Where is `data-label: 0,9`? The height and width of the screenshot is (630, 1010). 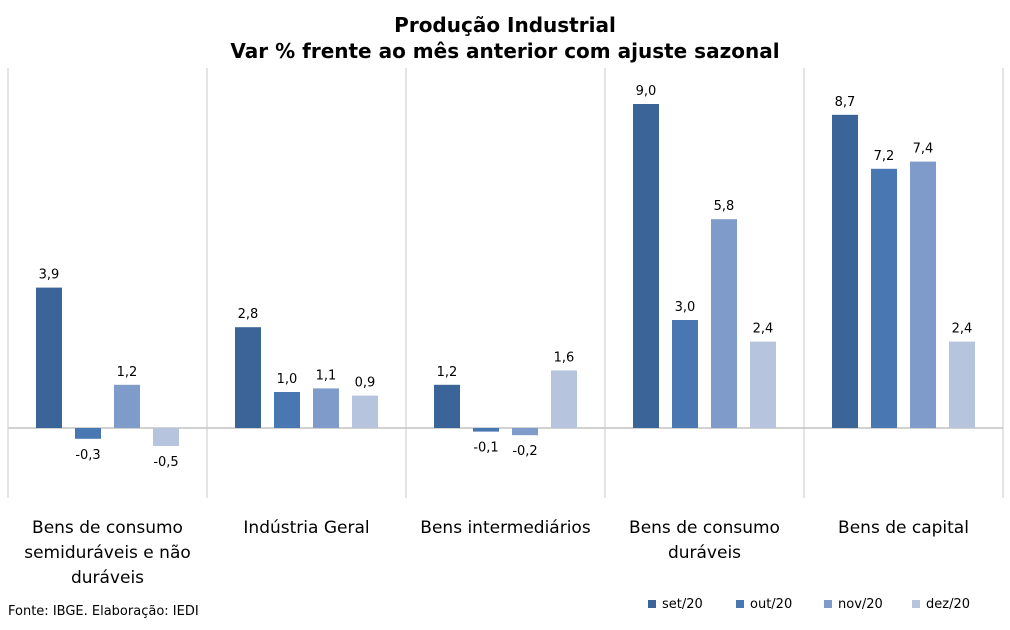
data-label: 0,9 is located at coordinates (365, 383).